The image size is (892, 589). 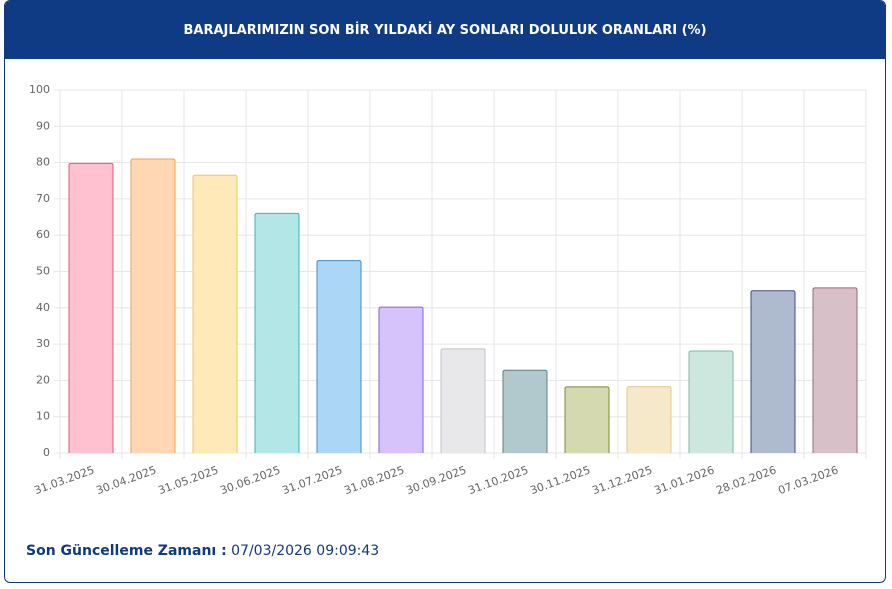 What do you see at coordinates (43, 271) in the screenshot?
I see `y-tick-label: 50` at bounding box center [43, 271].